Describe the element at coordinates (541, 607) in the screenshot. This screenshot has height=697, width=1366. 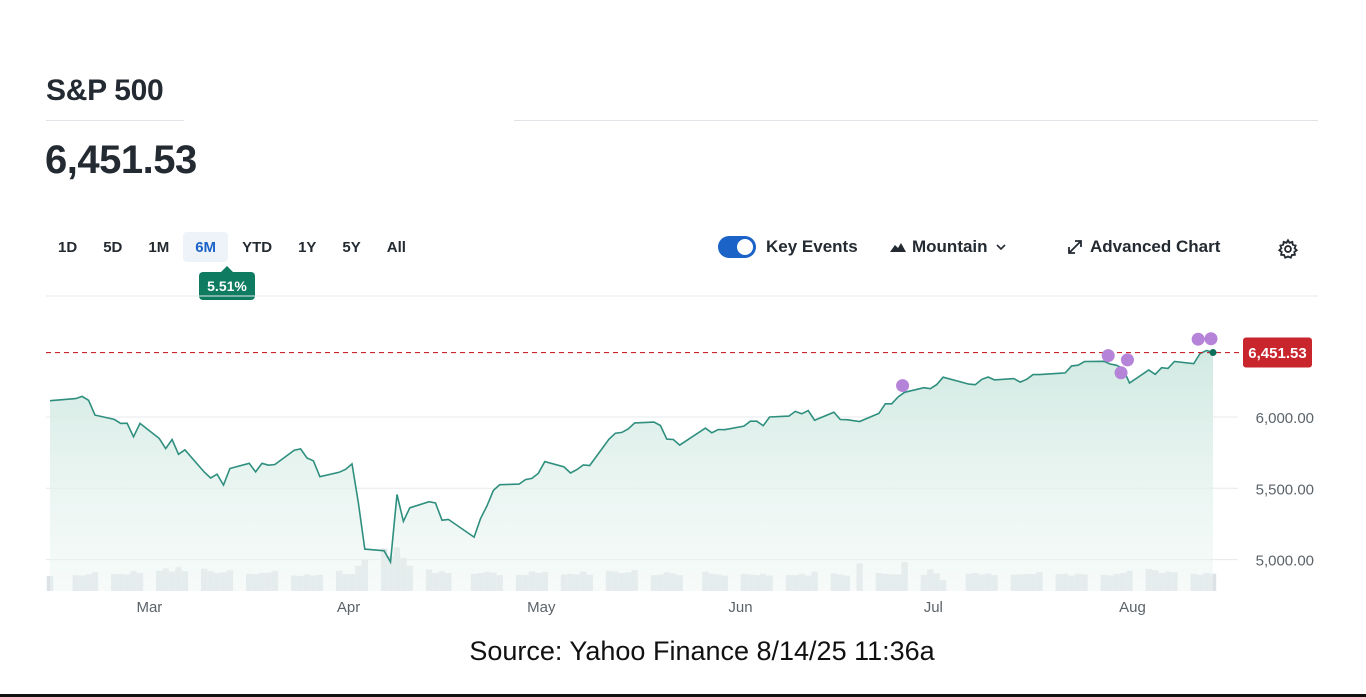
I see `x-tick-label: May` at that location.